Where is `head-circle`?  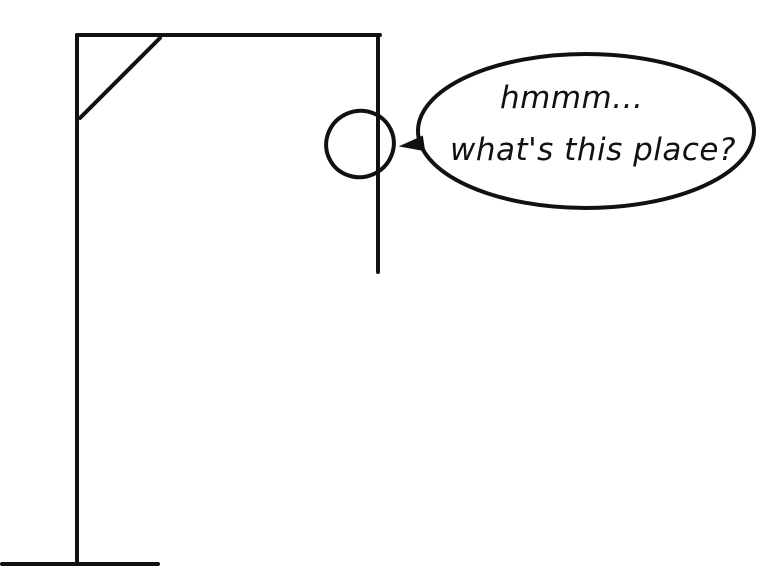 head-circle is located at coordinates (360, 144).